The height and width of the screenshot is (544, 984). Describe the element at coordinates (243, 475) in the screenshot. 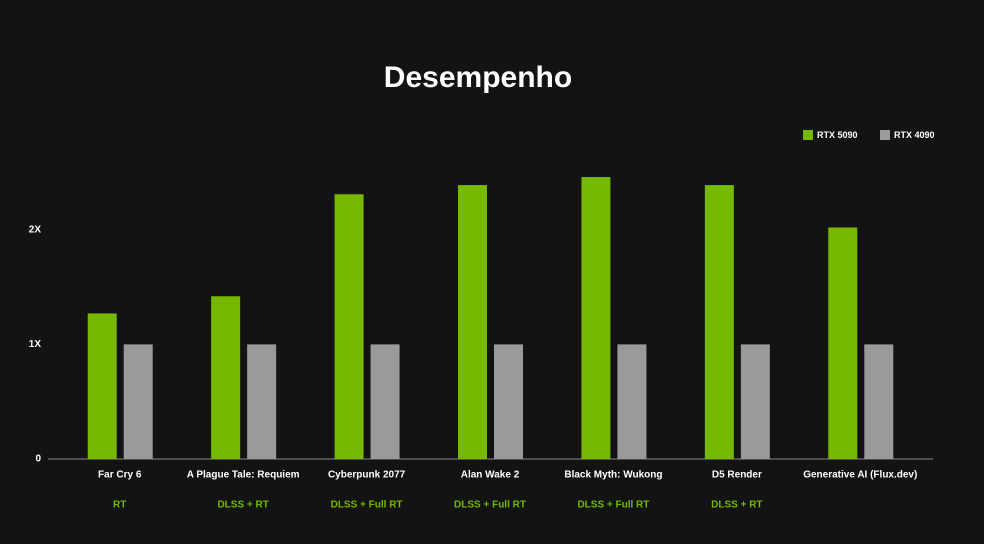

I see `x-tick-label: A Plague Tale: Requiem` at that location.